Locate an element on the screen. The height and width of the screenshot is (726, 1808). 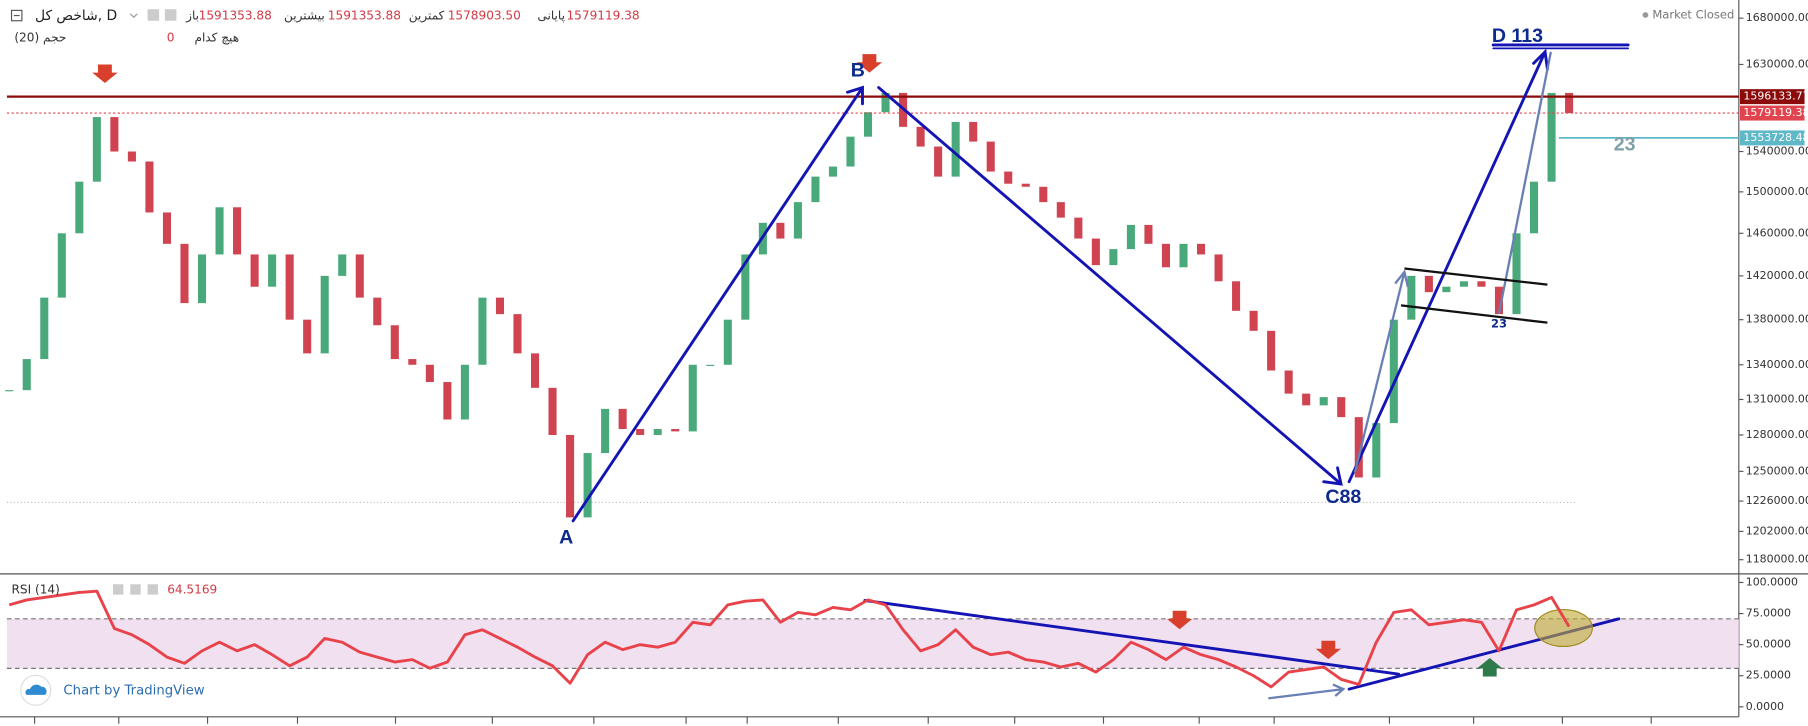
legend-value: 1591353.88 is located at coordinates (235, 16).